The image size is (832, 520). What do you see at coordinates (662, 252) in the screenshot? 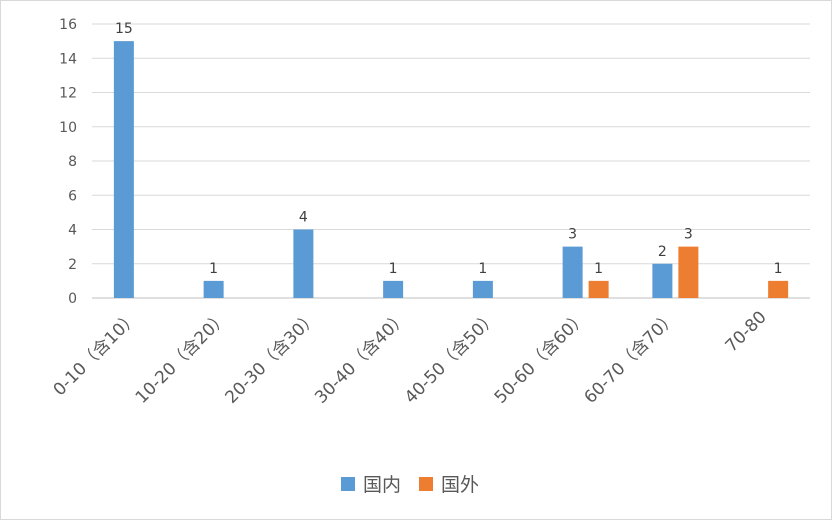
I see `data-label: 2` at bounding box center [662, 252].